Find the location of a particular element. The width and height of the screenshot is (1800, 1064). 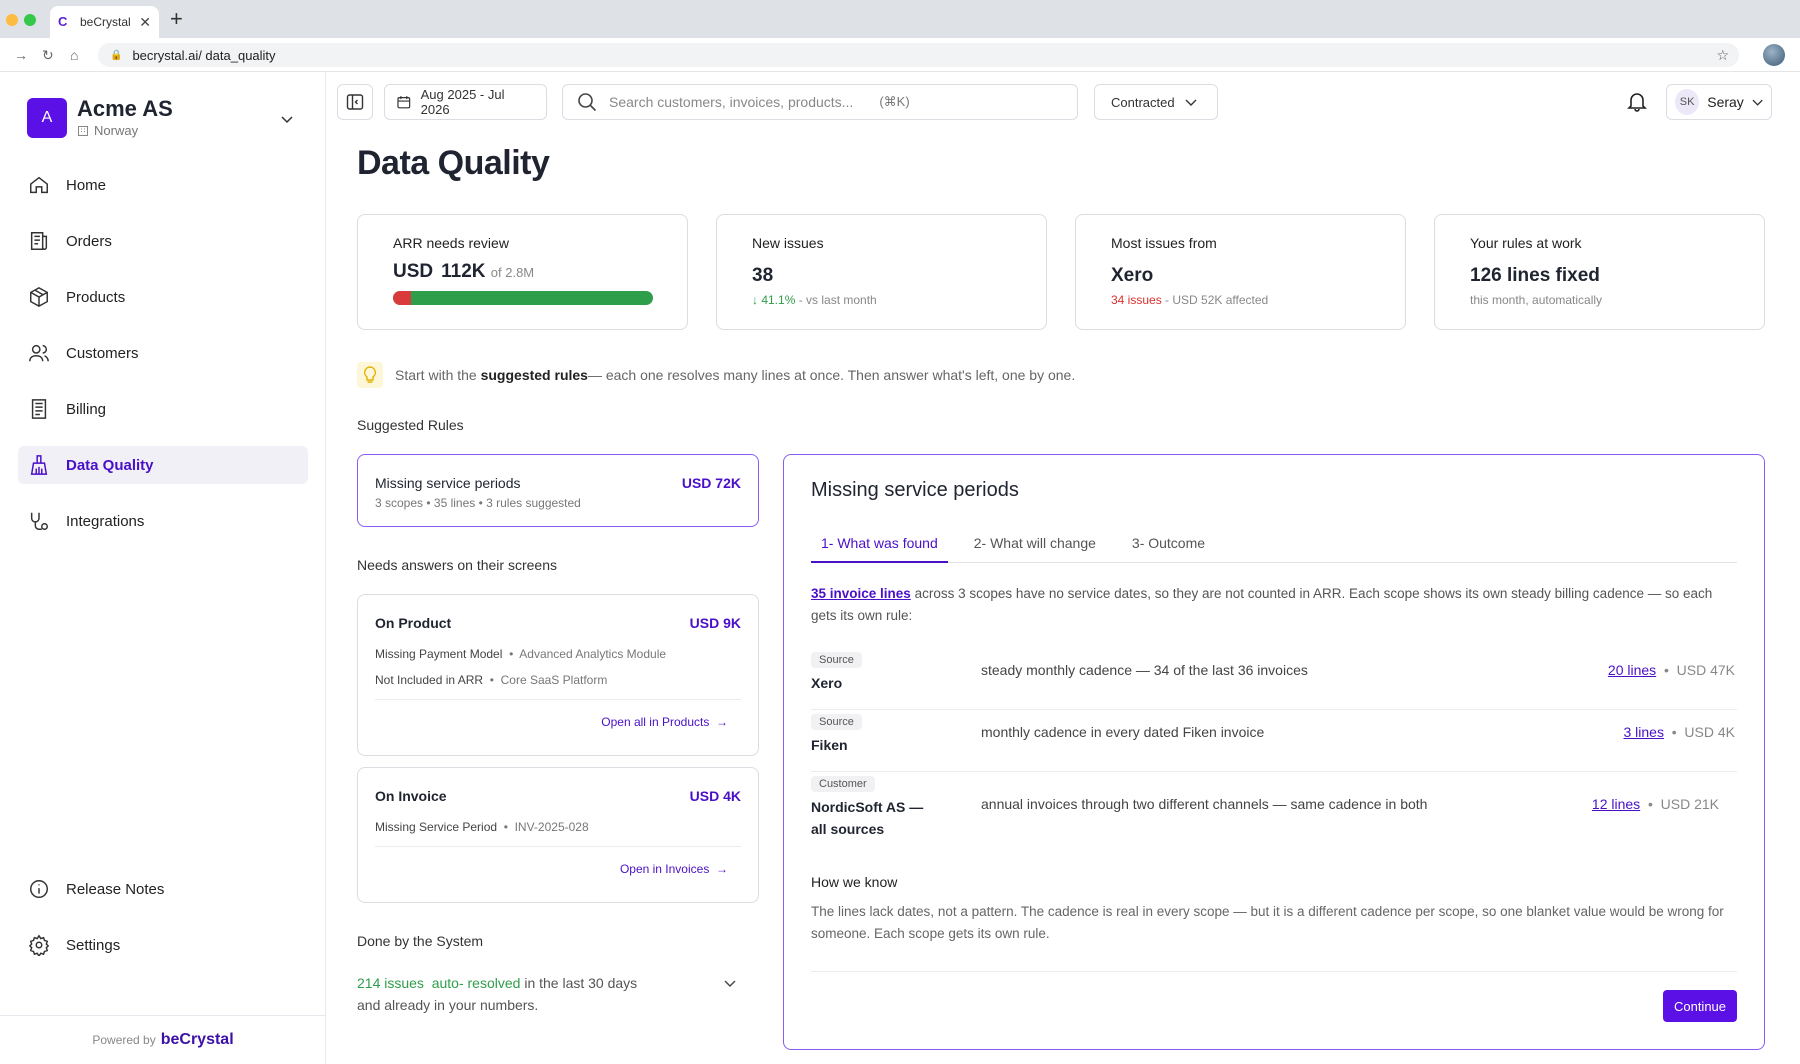

lock-icon: 🔒 is located at coordinates (116, 55).